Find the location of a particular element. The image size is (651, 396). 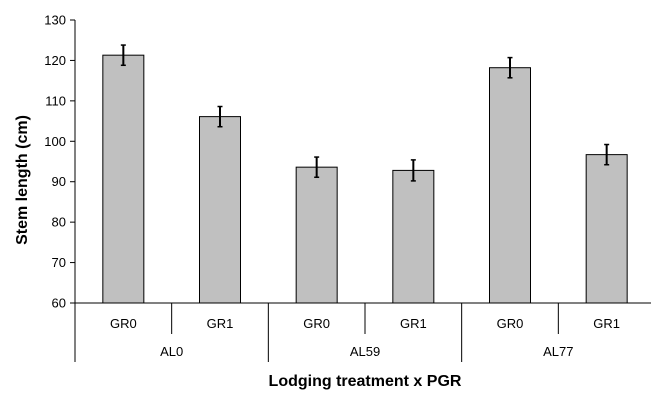

y-tick-label: 130 is located at coordinates (55, 20).